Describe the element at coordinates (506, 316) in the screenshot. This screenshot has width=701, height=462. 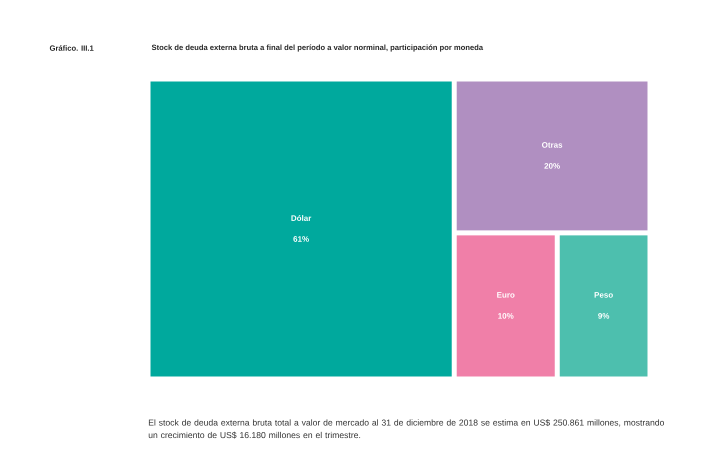
I see `data-label: 10%` at that location.